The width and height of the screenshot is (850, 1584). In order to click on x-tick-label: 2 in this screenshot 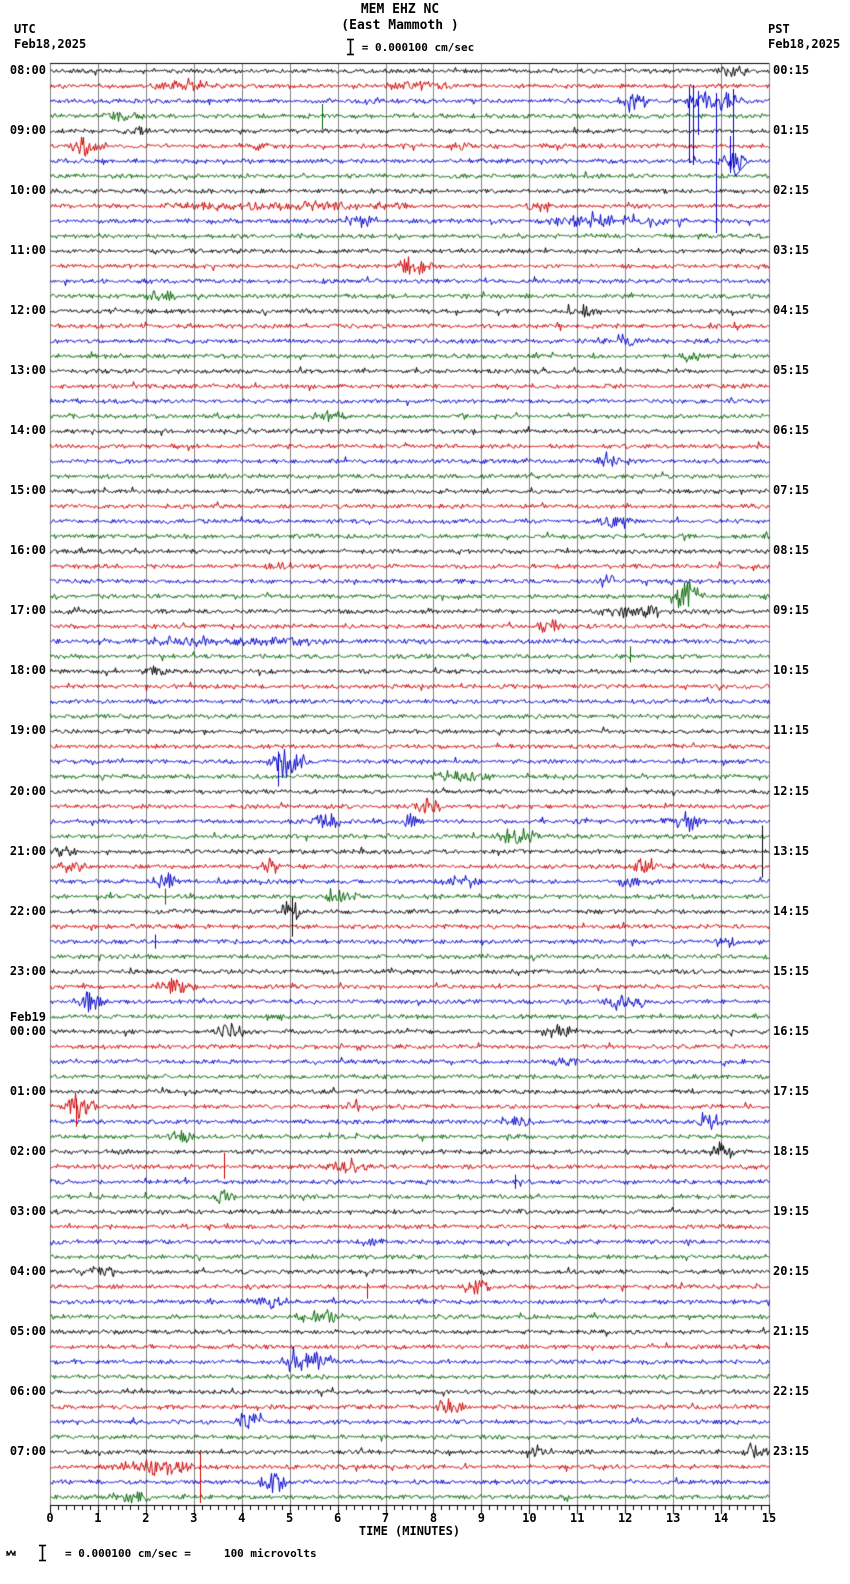, I will do `click(146, 1518)`.